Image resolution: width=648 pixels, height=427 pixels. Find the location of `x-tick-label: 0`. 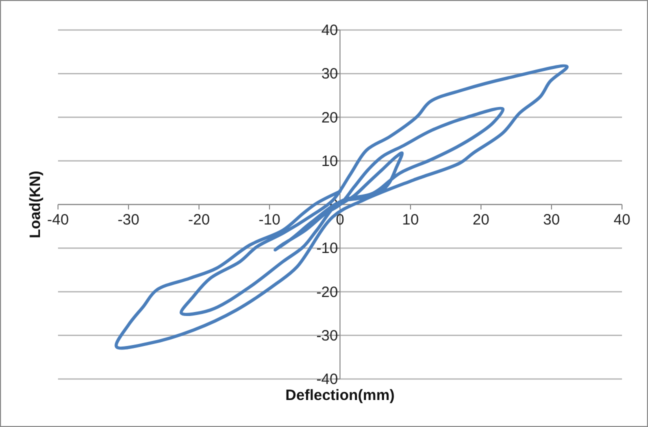

x-tick-label: 0 is located at coordinates (340, 220).